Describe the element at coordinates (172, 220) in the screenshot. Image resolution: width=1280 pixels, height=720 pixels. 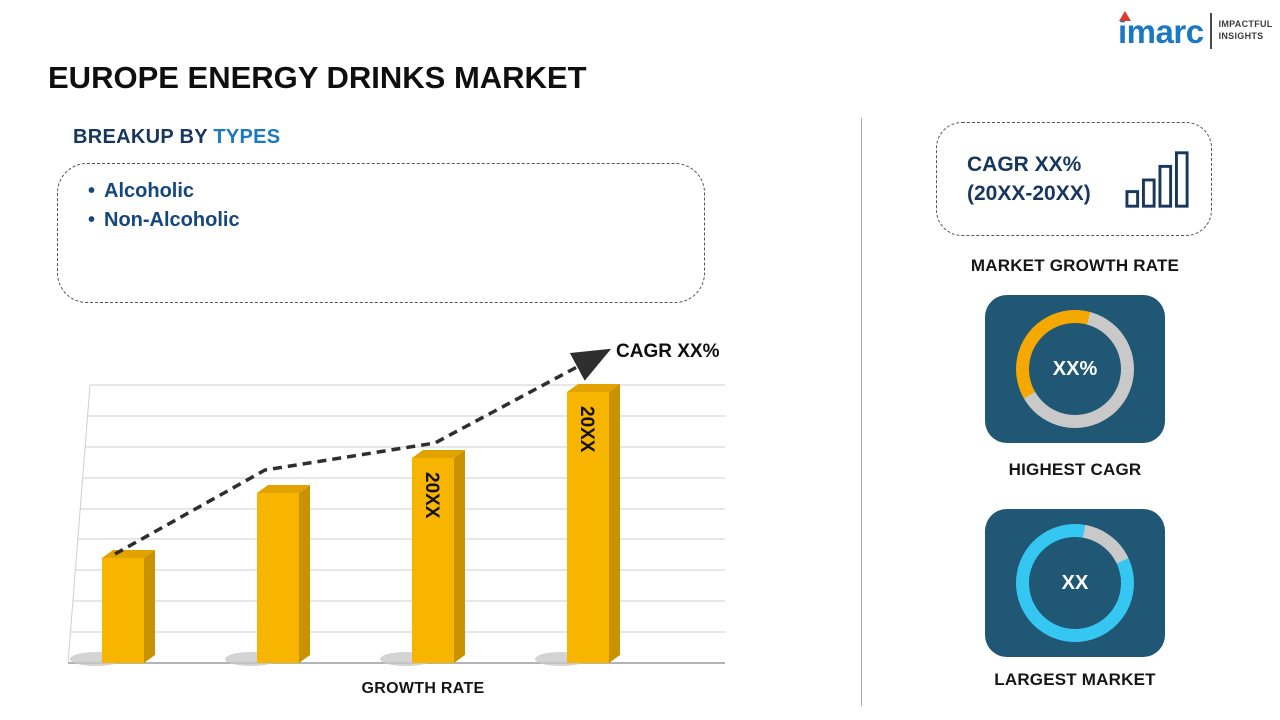
I see `list-item-label: Non-Alcoholic` at that location.